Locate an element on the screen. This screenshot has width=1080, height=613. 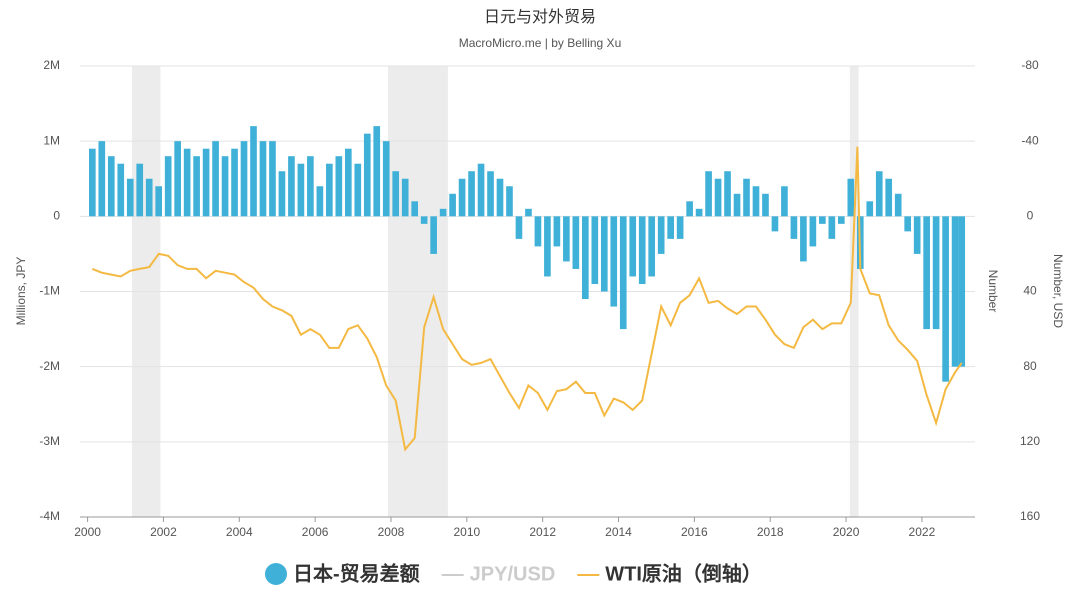
y-tick-label: 2M is located at coordinates (51, 65).